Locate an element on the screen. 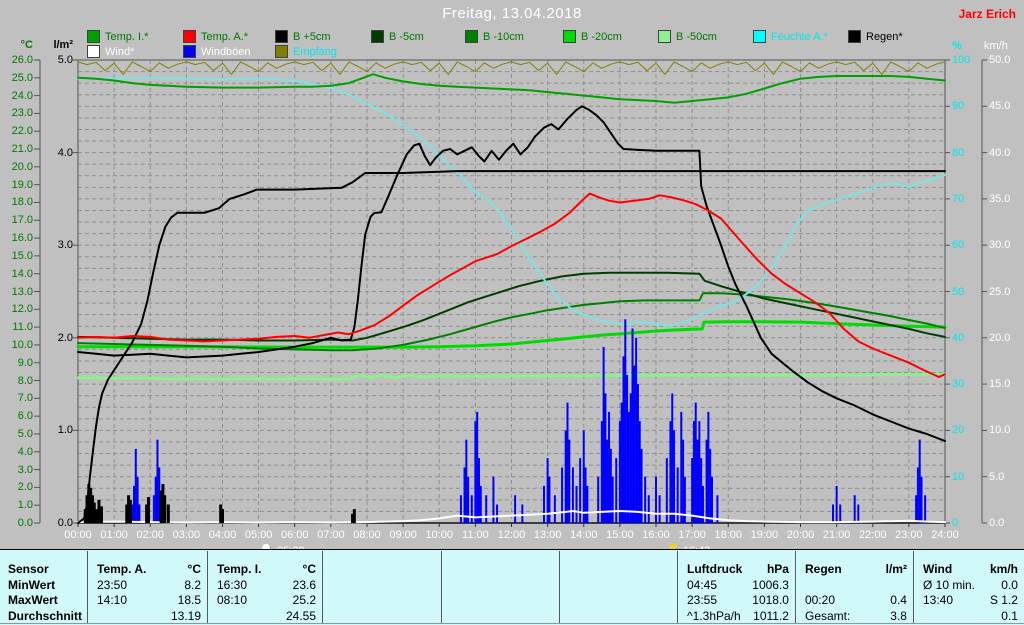 The image size is (1024, 625). temp-tick-label: 16.0 is located at coordinates (22, 238).